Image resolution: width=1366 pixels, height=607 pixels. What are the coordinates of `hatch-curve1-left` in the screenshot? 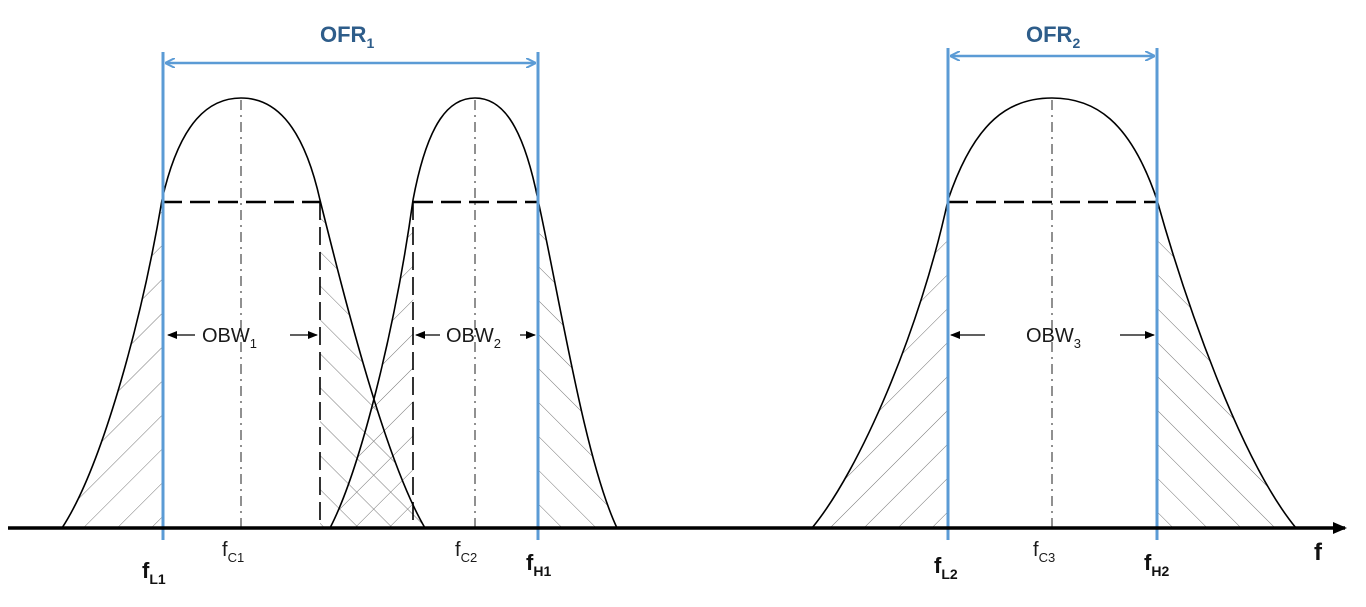 It's located at (113, 364).